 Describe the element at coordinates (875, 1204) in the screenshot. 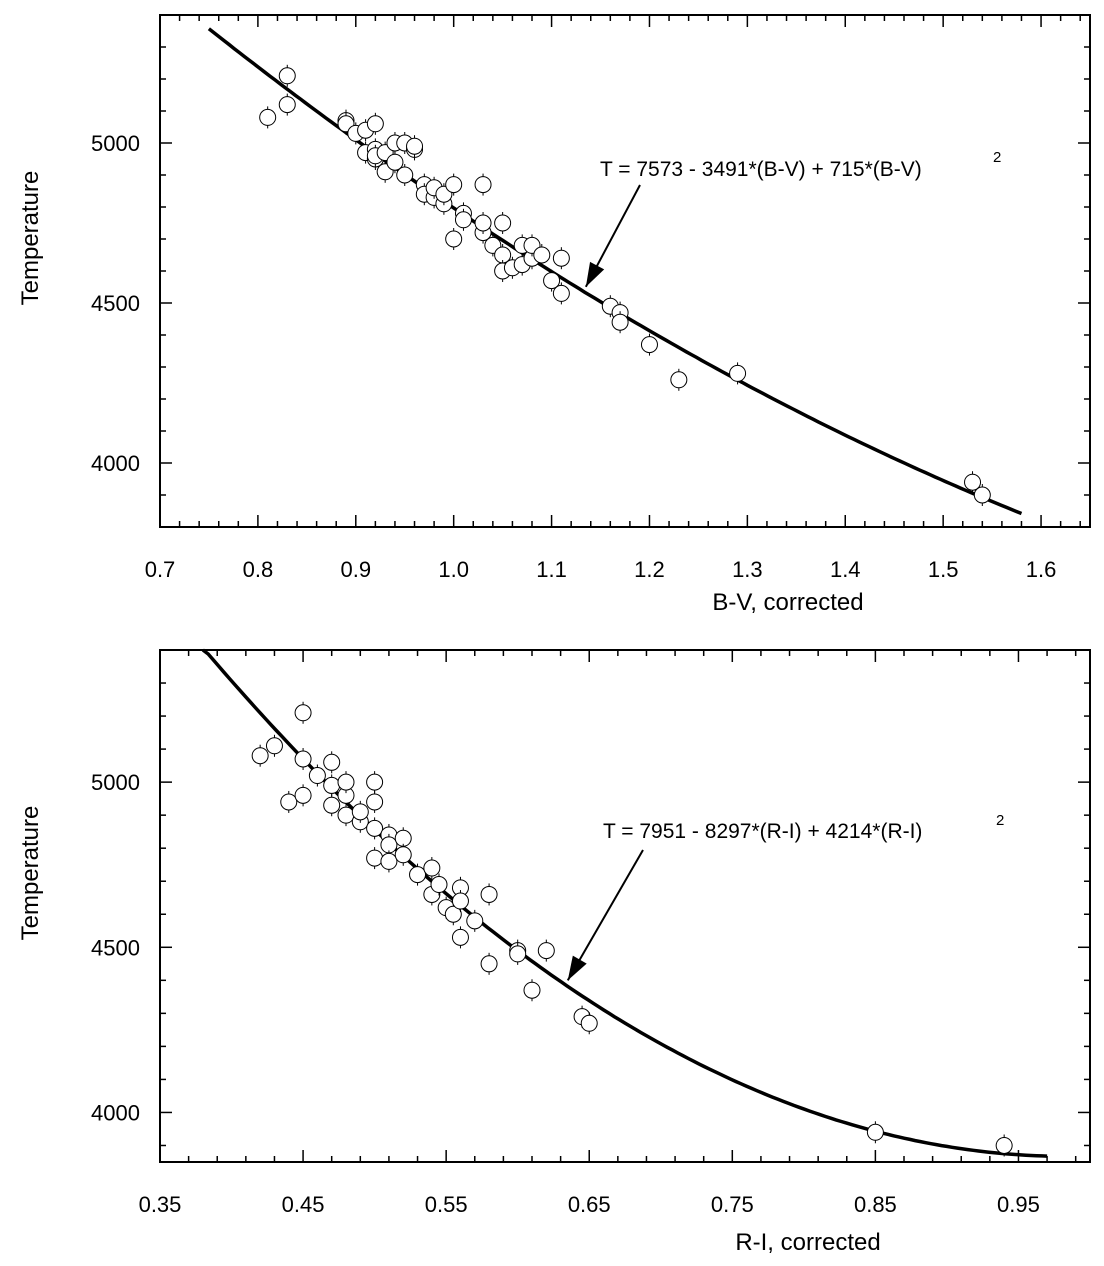

I see `x-tick-label: 0.85` at that location.